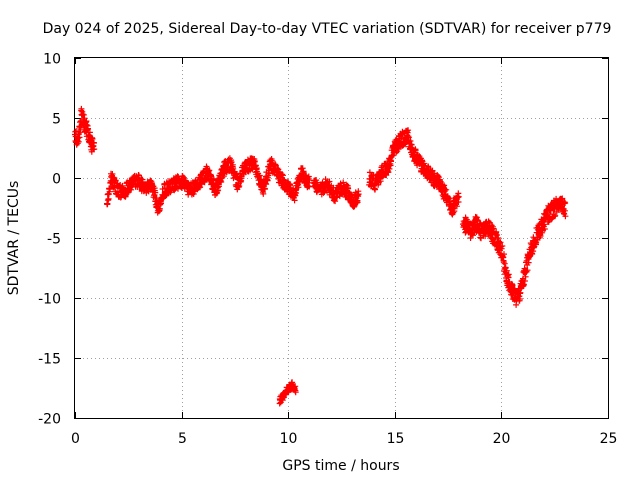  I want to click on y-tick-label: -20, so click(49, 420).